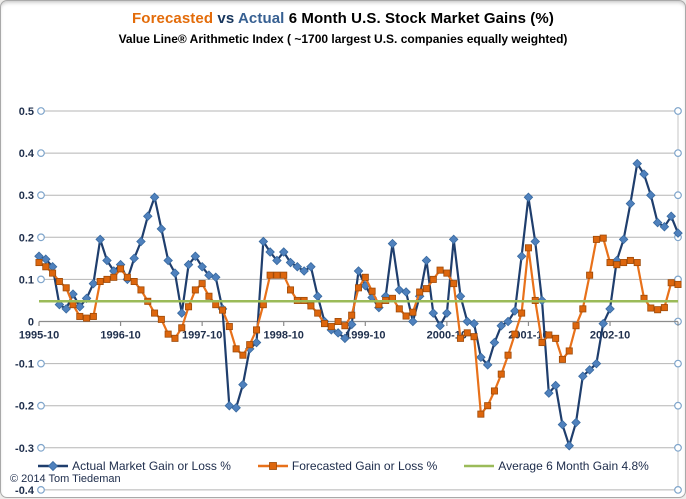  Describe the element at coordinates (365, 336) in the screenshot. I see `svg-text: 1999-10` at that location.